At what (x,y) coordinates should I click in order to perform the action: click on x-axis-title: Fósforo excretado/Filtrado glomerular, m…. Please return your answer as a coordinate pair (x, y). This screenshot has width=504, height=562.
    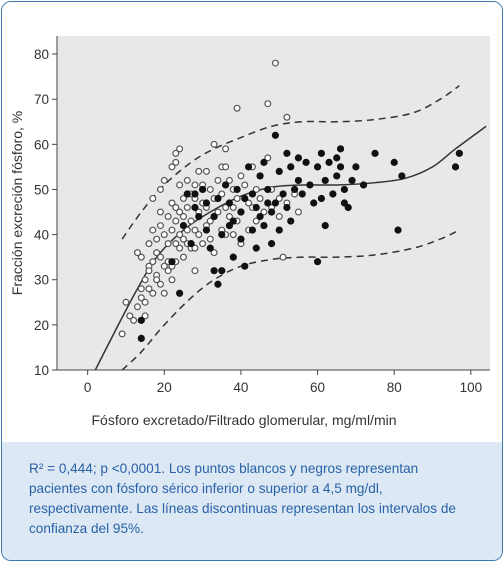
    Looking at the image, I should click on (244, 420).